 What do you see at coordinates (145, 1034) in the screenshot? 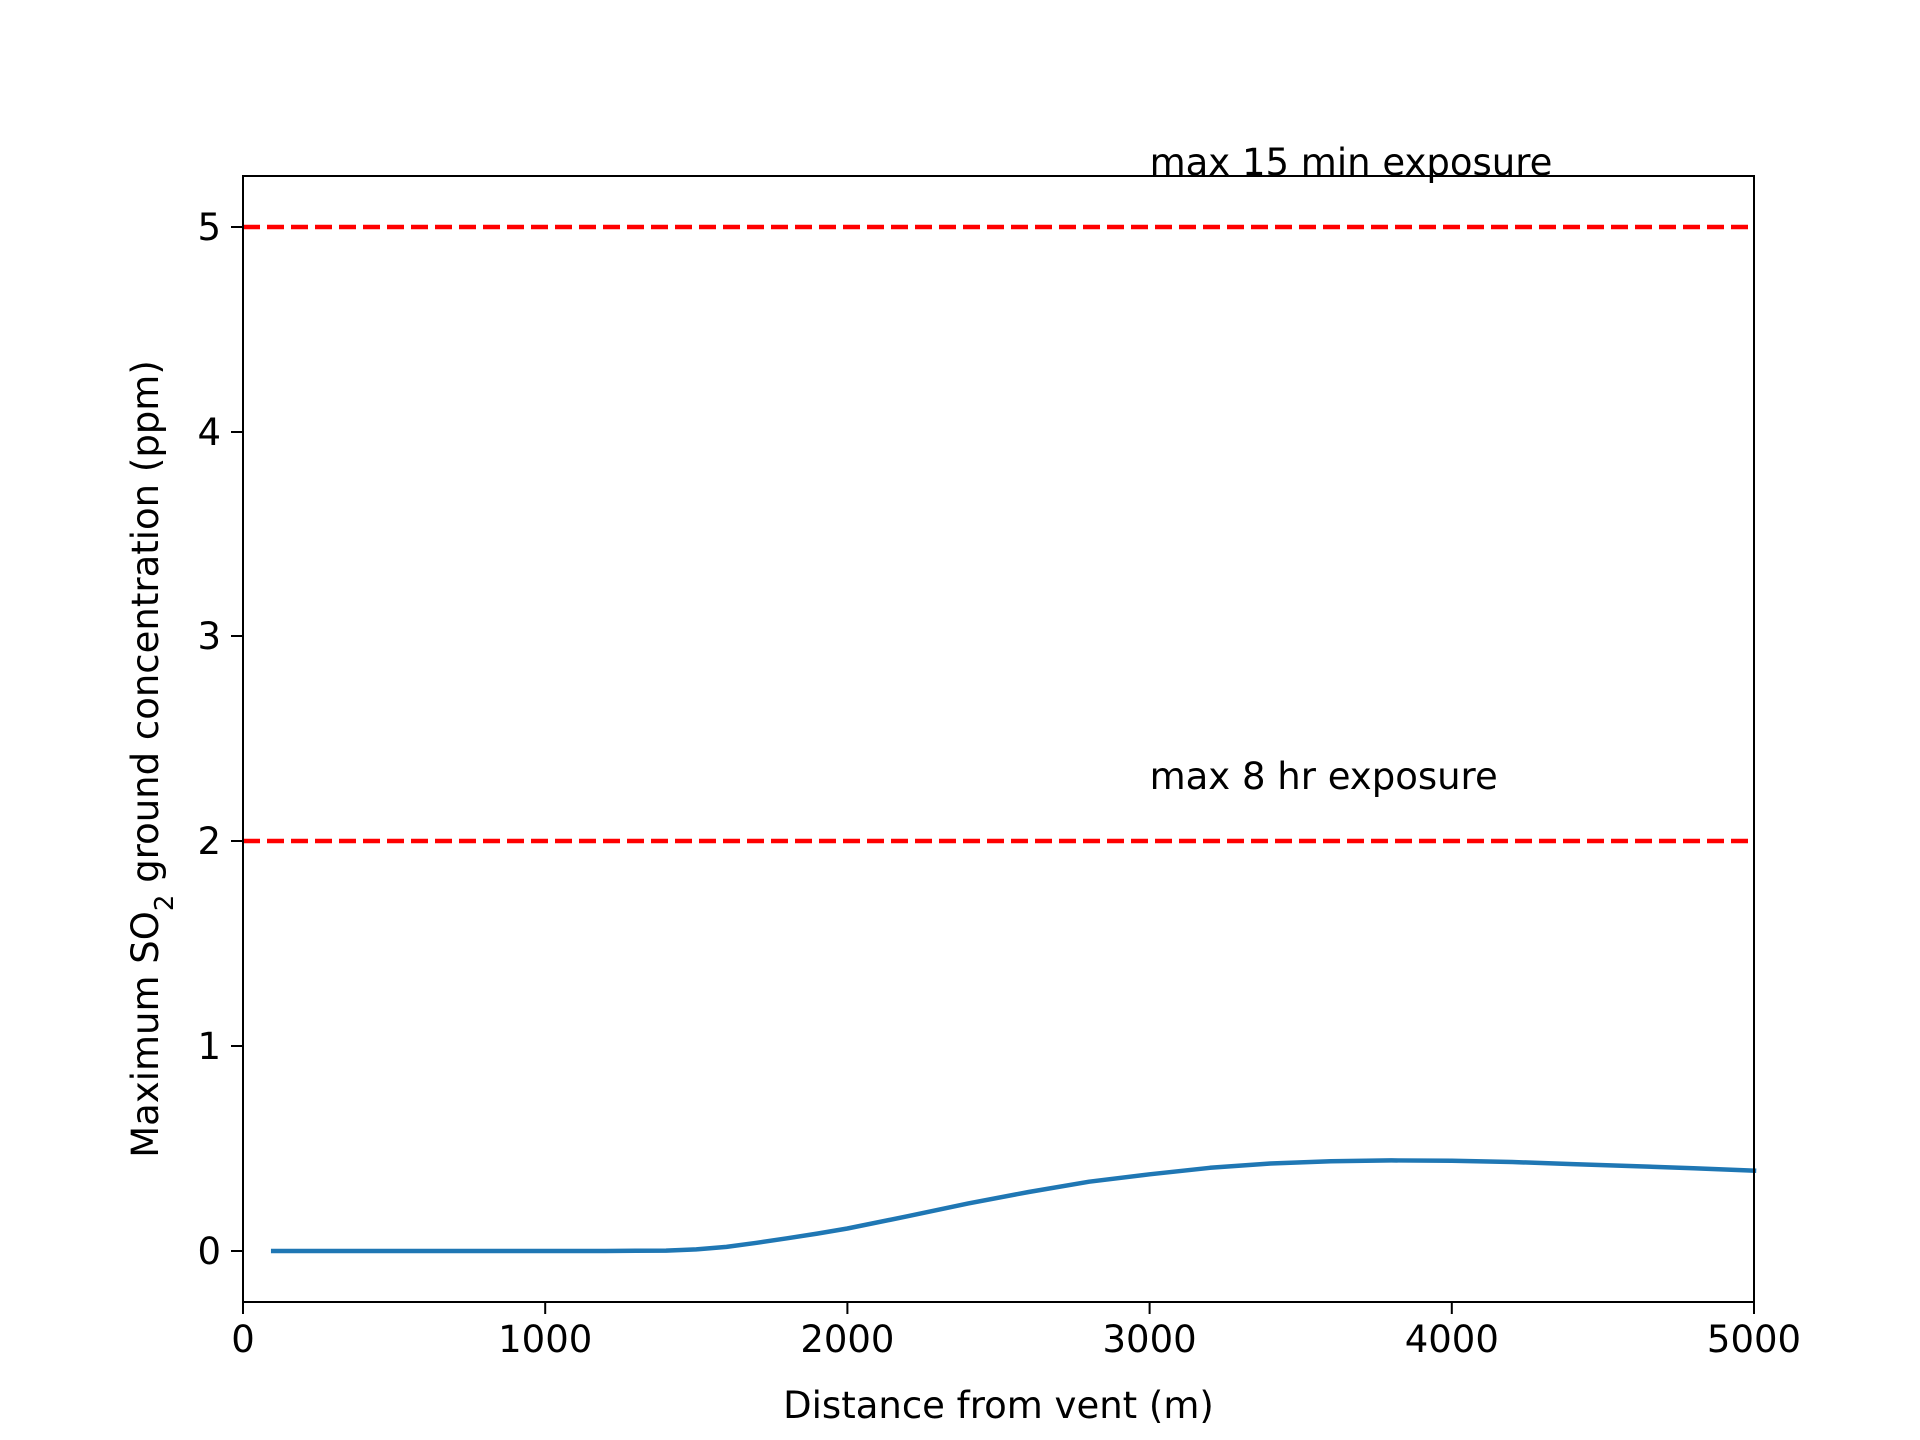
I see `y-axis-label-main: Maximum SO` at bounding box center [145, 1034].